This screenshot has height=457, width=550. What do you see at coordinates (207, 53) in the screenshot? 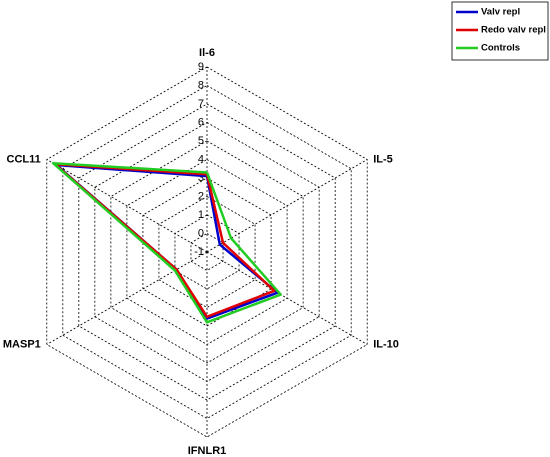
I see `axis-label: Il-6` at bounding box center [207, 53].